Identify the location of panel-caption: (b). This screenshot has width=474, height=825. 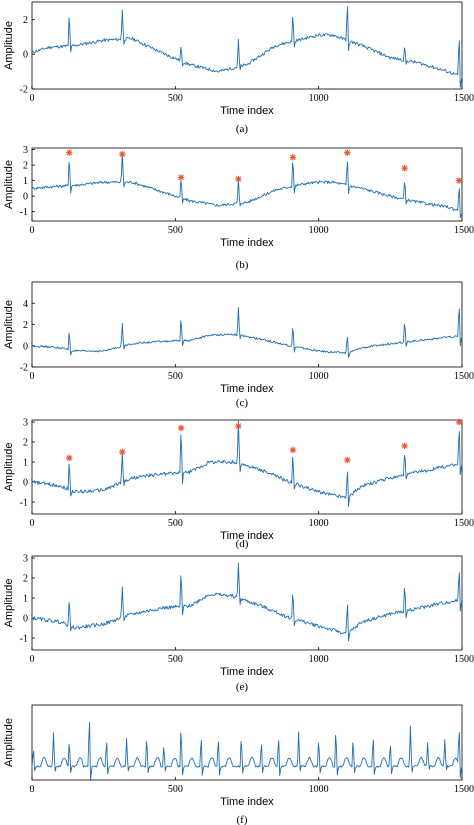
(242, 265).